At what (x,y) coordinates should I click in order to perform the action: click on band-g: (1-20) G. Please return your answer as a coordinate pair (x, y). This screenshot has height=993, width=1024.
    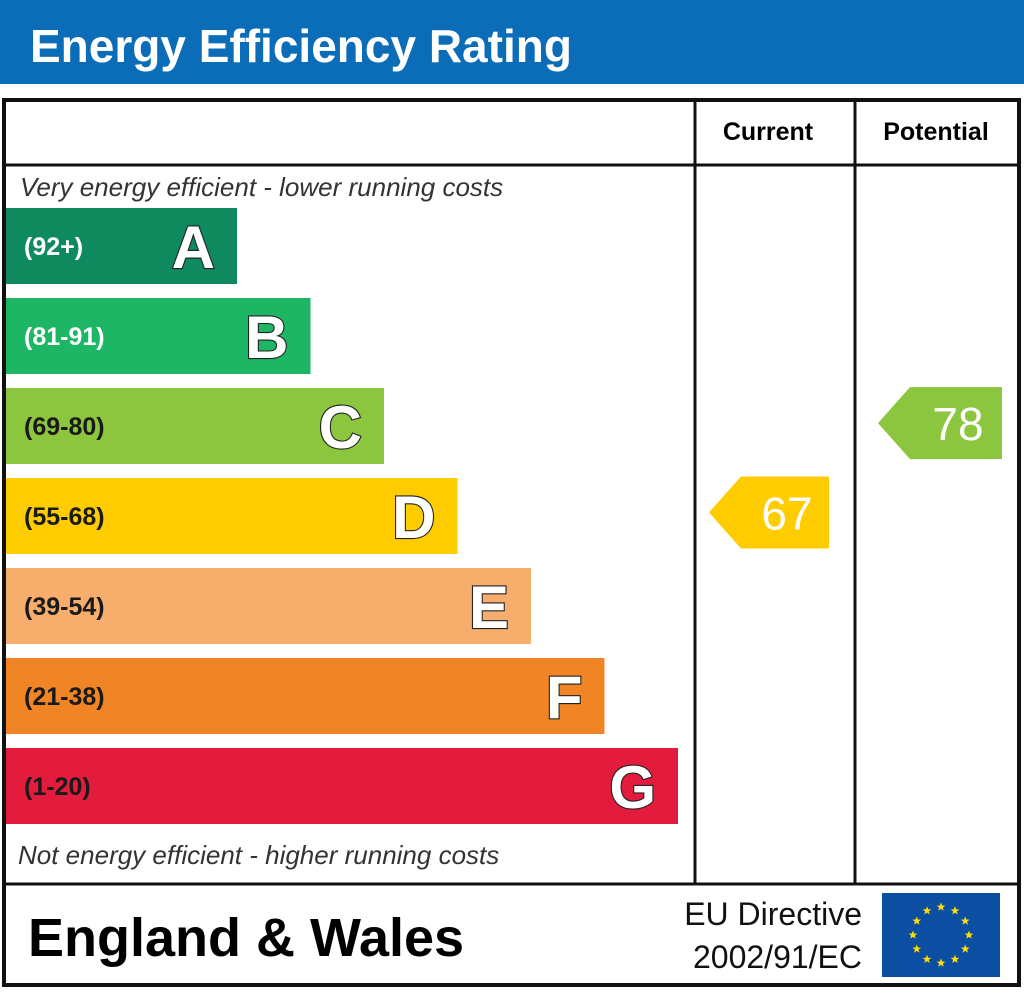
    Looking at the image, I should click on (342, 786).